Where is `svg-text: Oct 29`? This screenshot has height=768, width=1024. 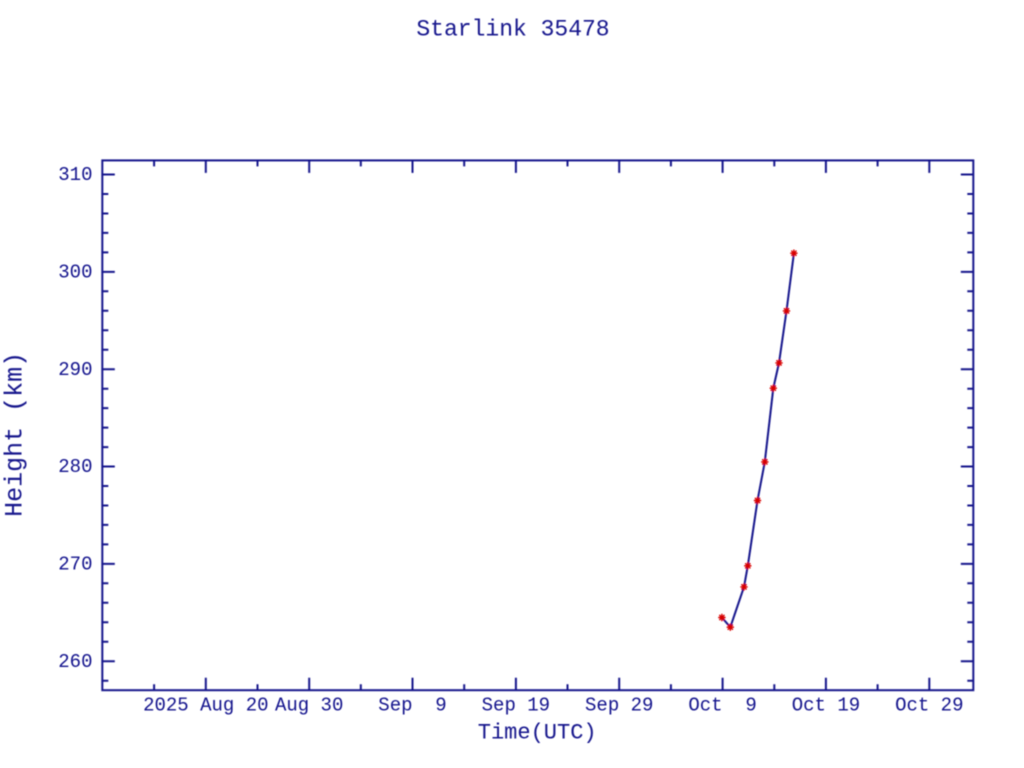
svg-text: Oct 29 is located at coordinates (929, 705).